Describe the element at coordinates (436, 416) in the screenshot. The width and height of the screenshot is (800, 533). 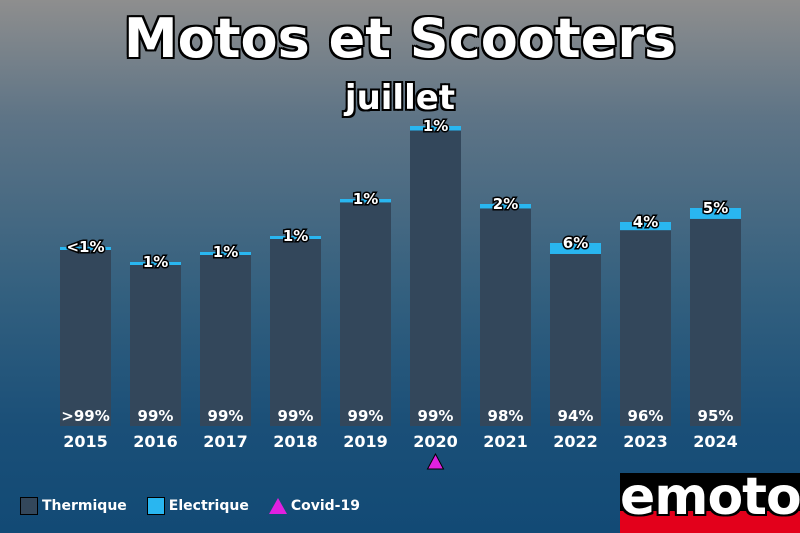
I see `label-thermique-2020: 99%` at that location.